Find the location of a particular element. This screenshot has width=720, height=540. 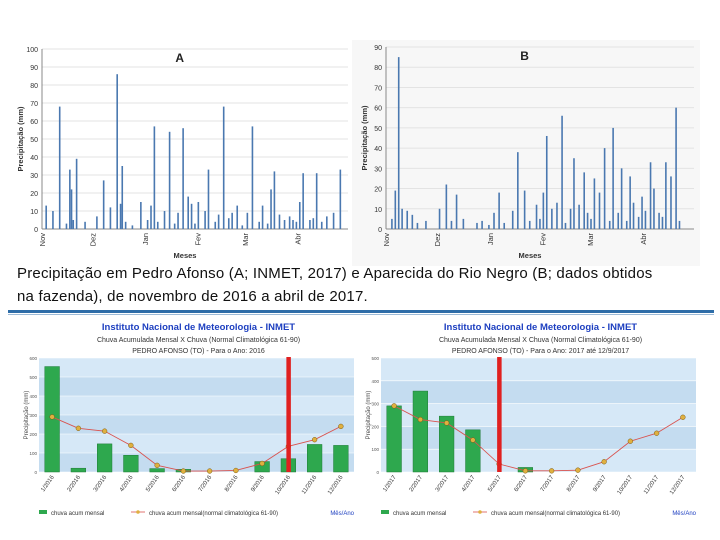

x-tick-label: 1/2016 is located at coordinates (48, 483).